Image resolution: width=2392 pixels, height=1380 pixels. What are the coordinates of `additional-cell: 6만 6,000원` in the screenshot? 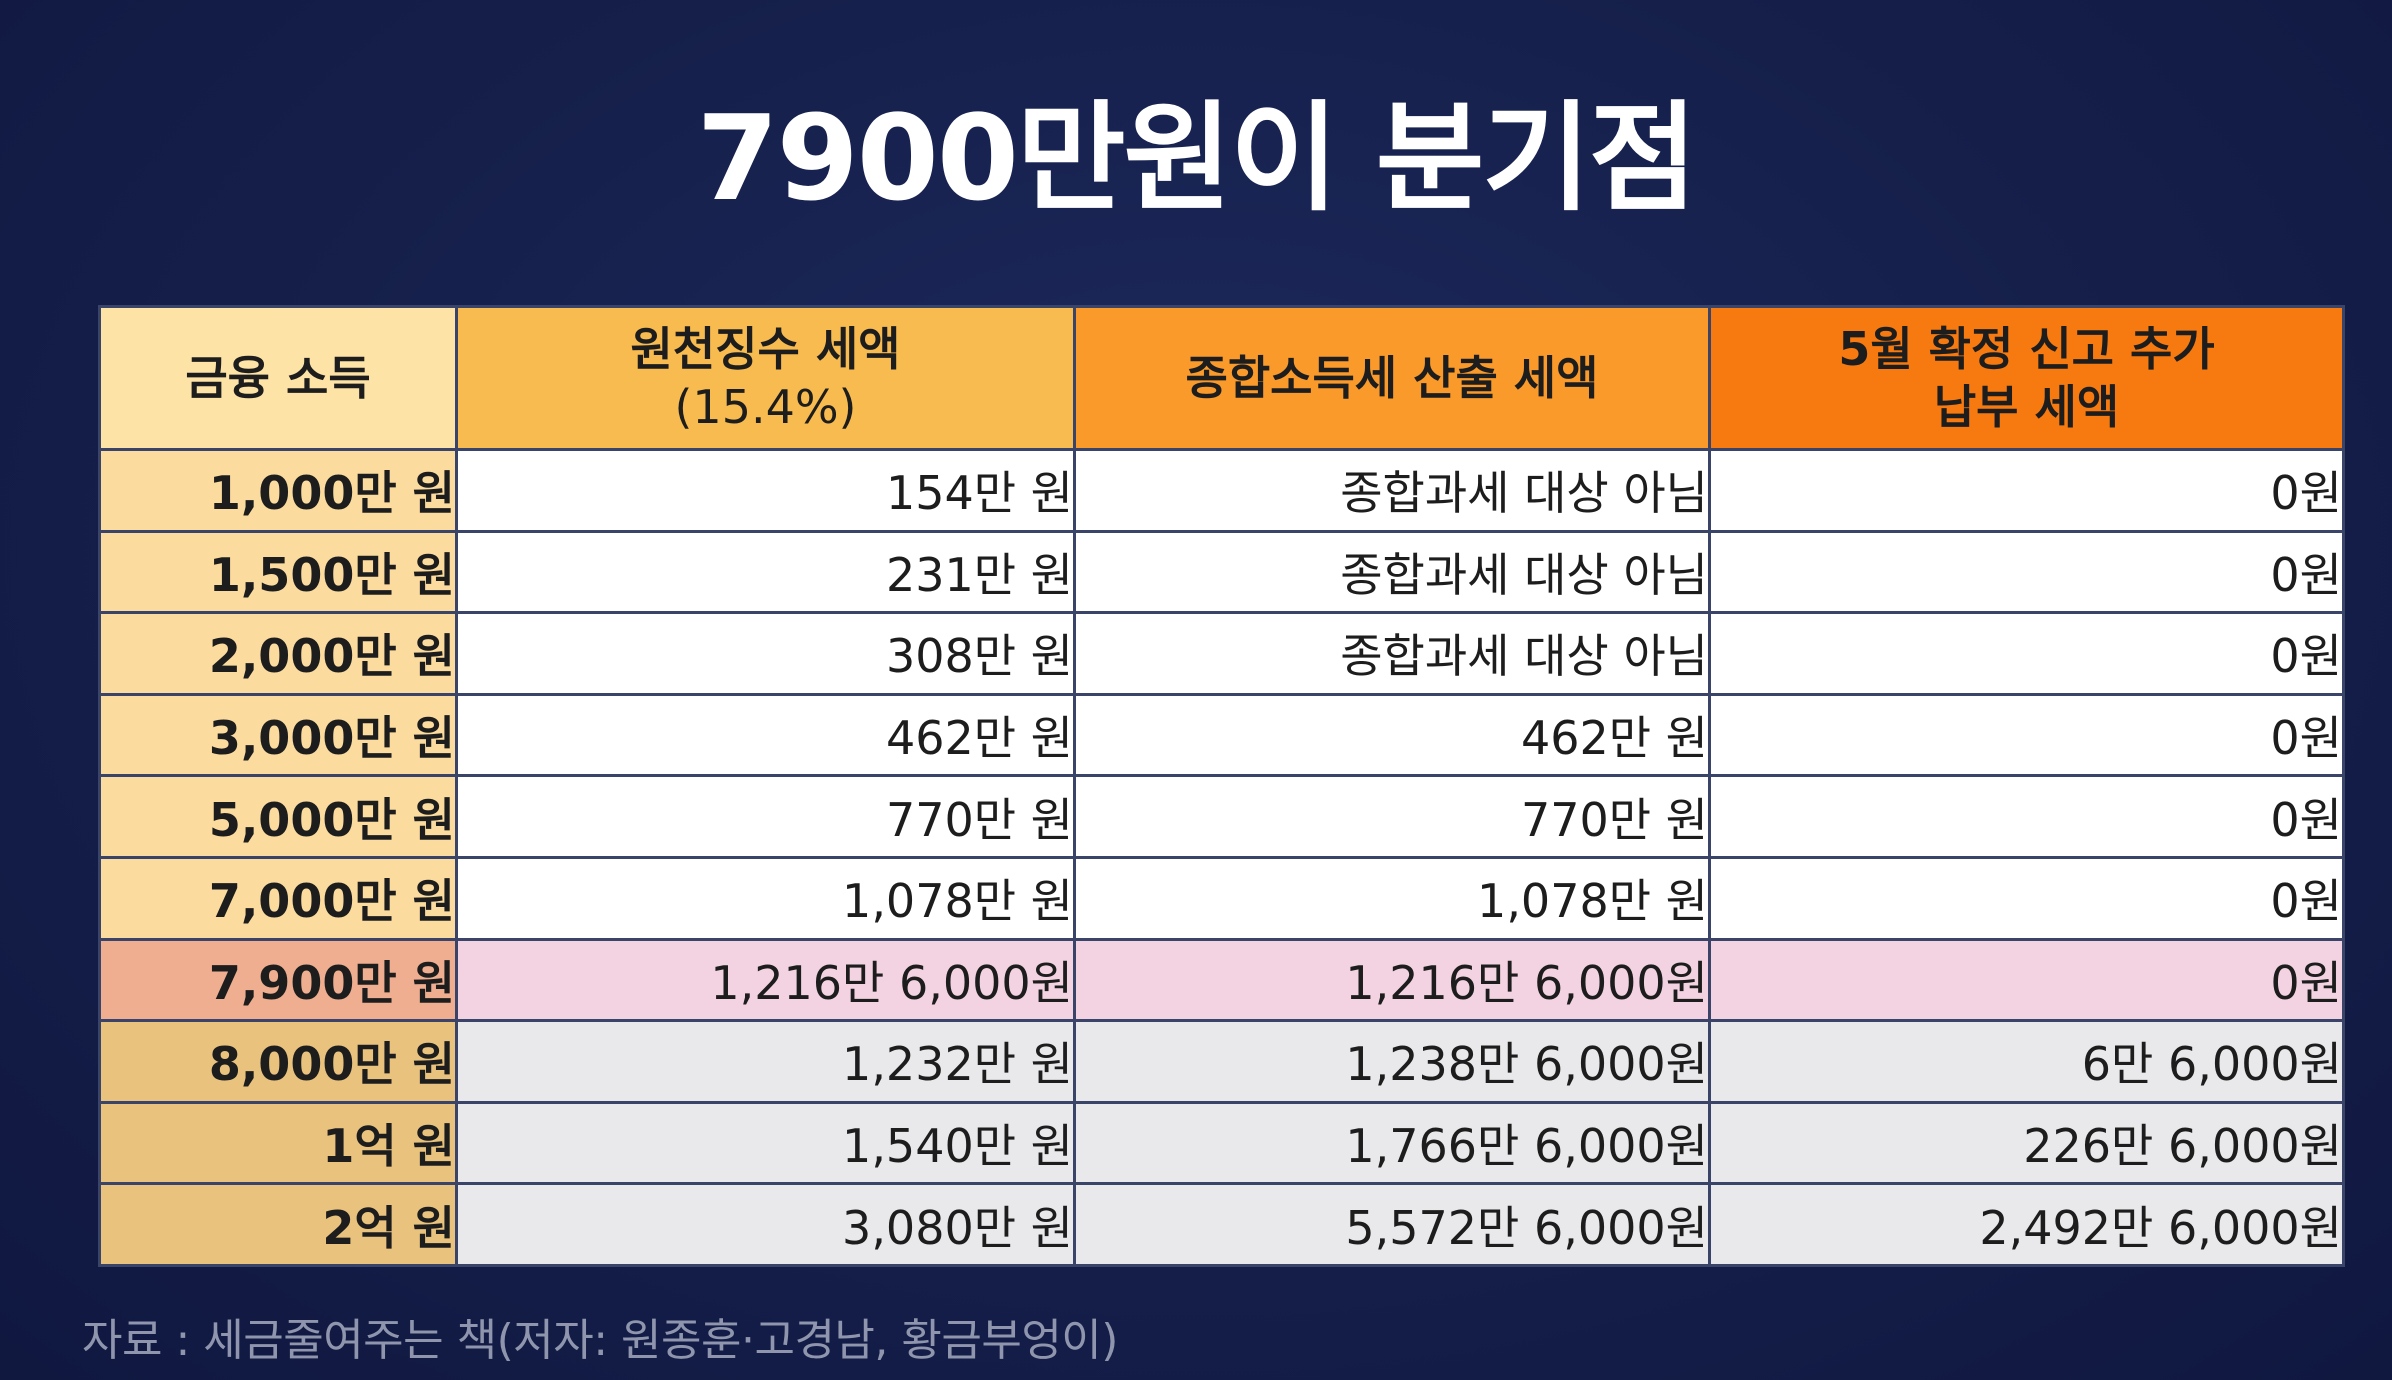 It's located at (2026, 1061).